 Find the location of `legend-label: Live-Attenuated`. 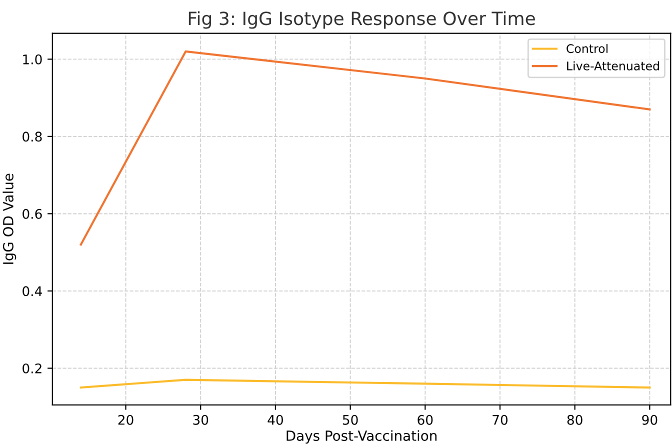

legend-label: Live-Attenuated is located at coordinates (613, 65).